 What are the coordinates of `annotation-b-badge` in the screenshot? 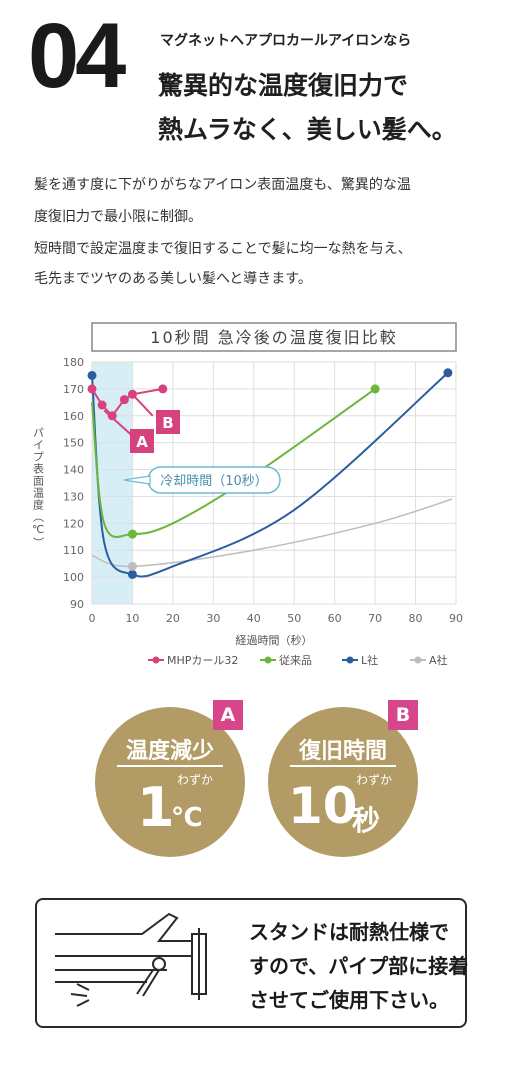 It's located at (168, 422).